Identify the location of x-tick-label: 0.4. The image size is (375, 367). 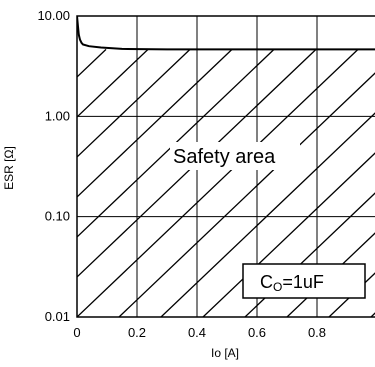
(197, 332).